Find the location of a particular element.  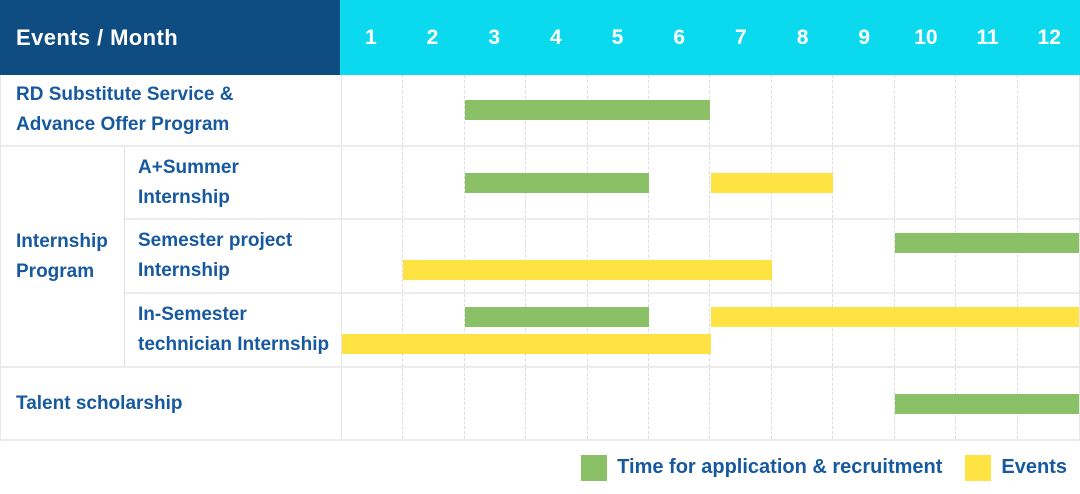

month-label: 12 is located at coordinates (1049, 37).